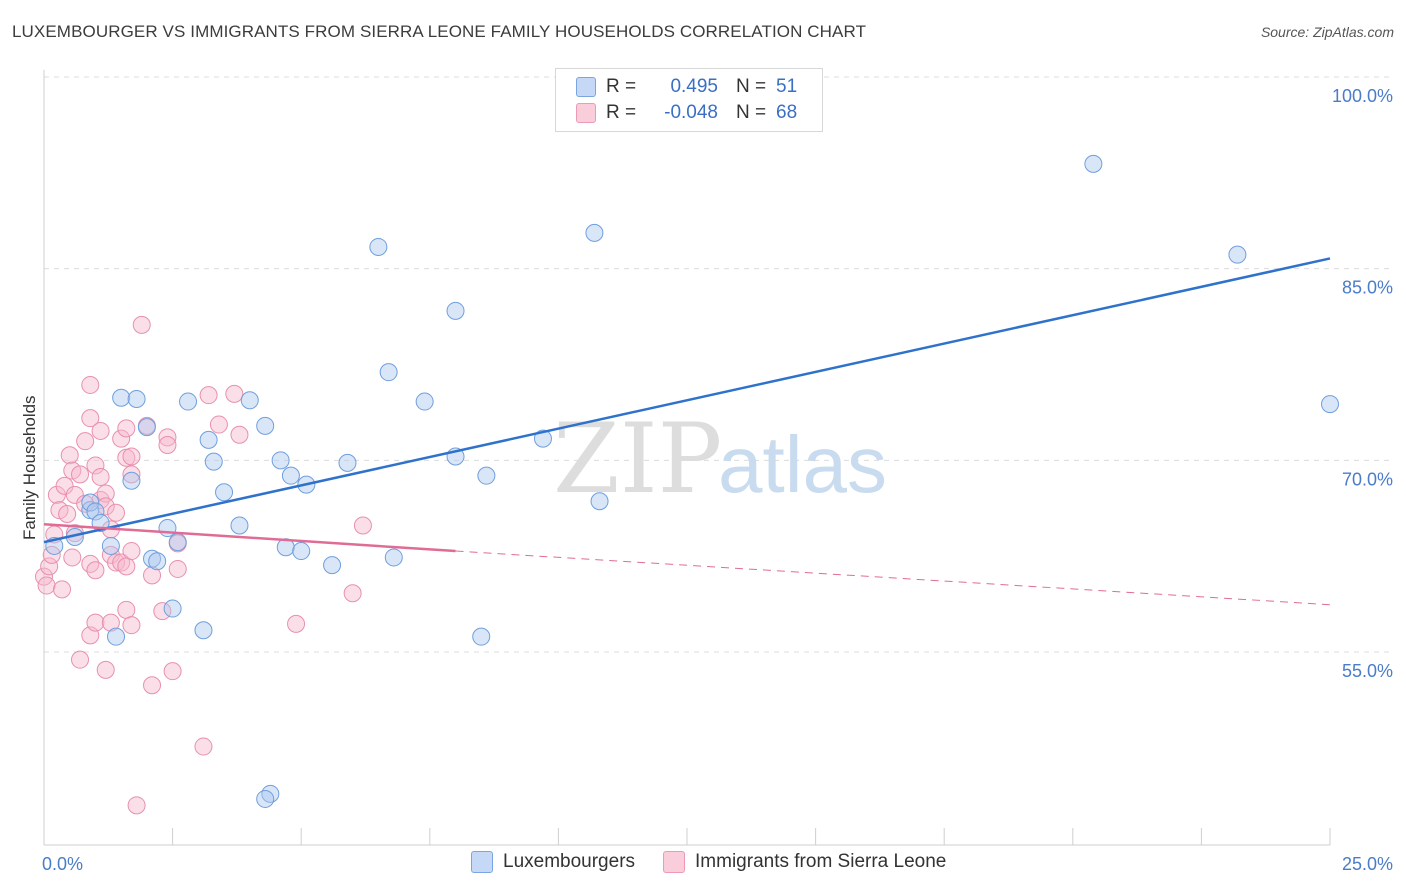  Describe the element at coordinates (694, 86) in the screenshot. I see `legend-r-value: 0.495` at that location.